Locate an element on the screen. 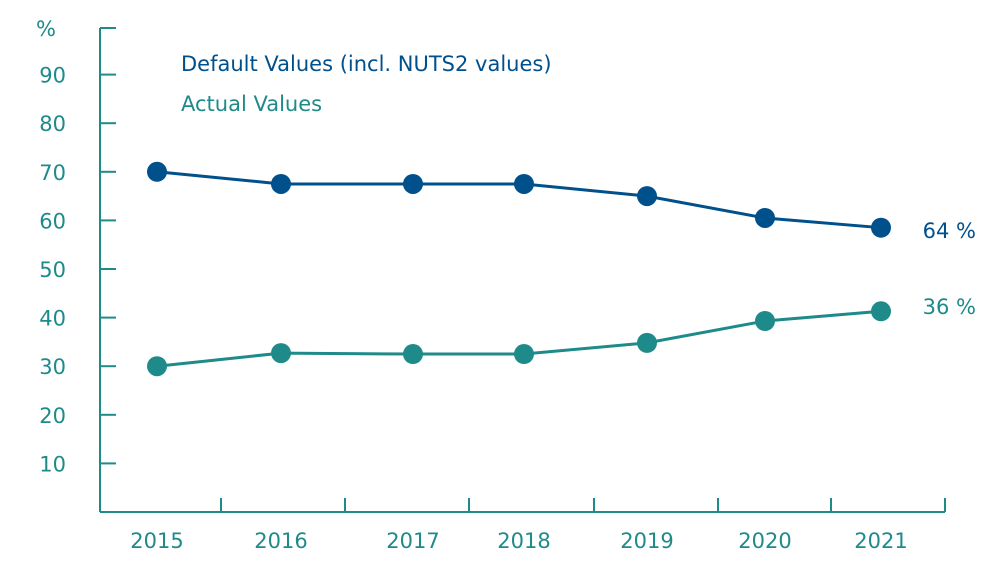 The width and height of the screenshot is (1000, 575). x-tick-label: 2017 is located at coordinates (412, 541).